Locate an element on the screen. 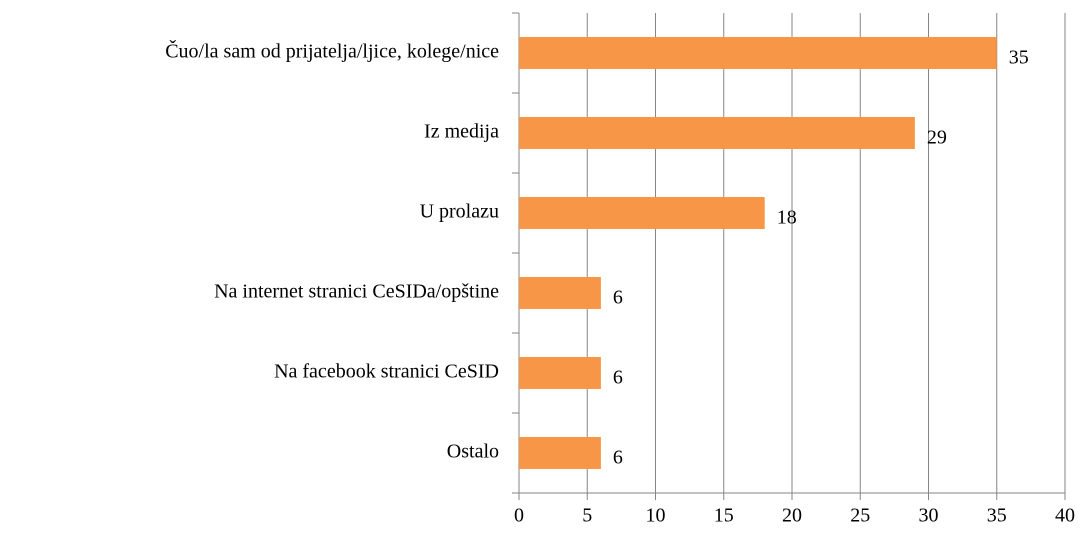  x-tick-label: 15 is located at coordinates (724, 516).